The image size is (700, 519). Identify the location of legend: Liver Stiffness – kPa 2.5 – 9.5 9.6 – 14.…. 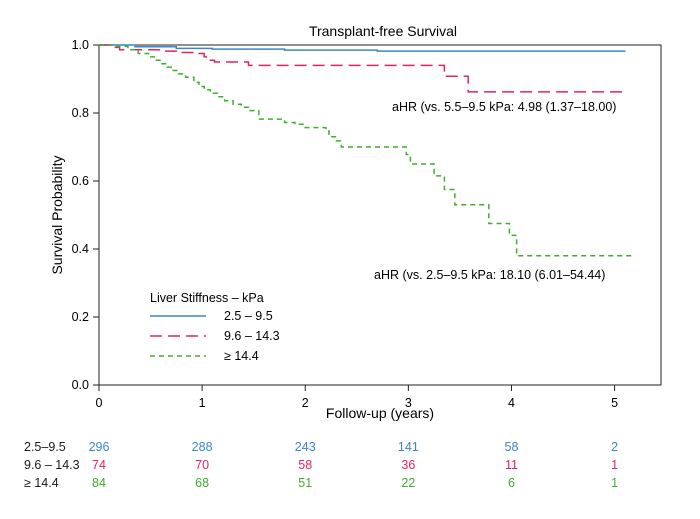
(215, 327).